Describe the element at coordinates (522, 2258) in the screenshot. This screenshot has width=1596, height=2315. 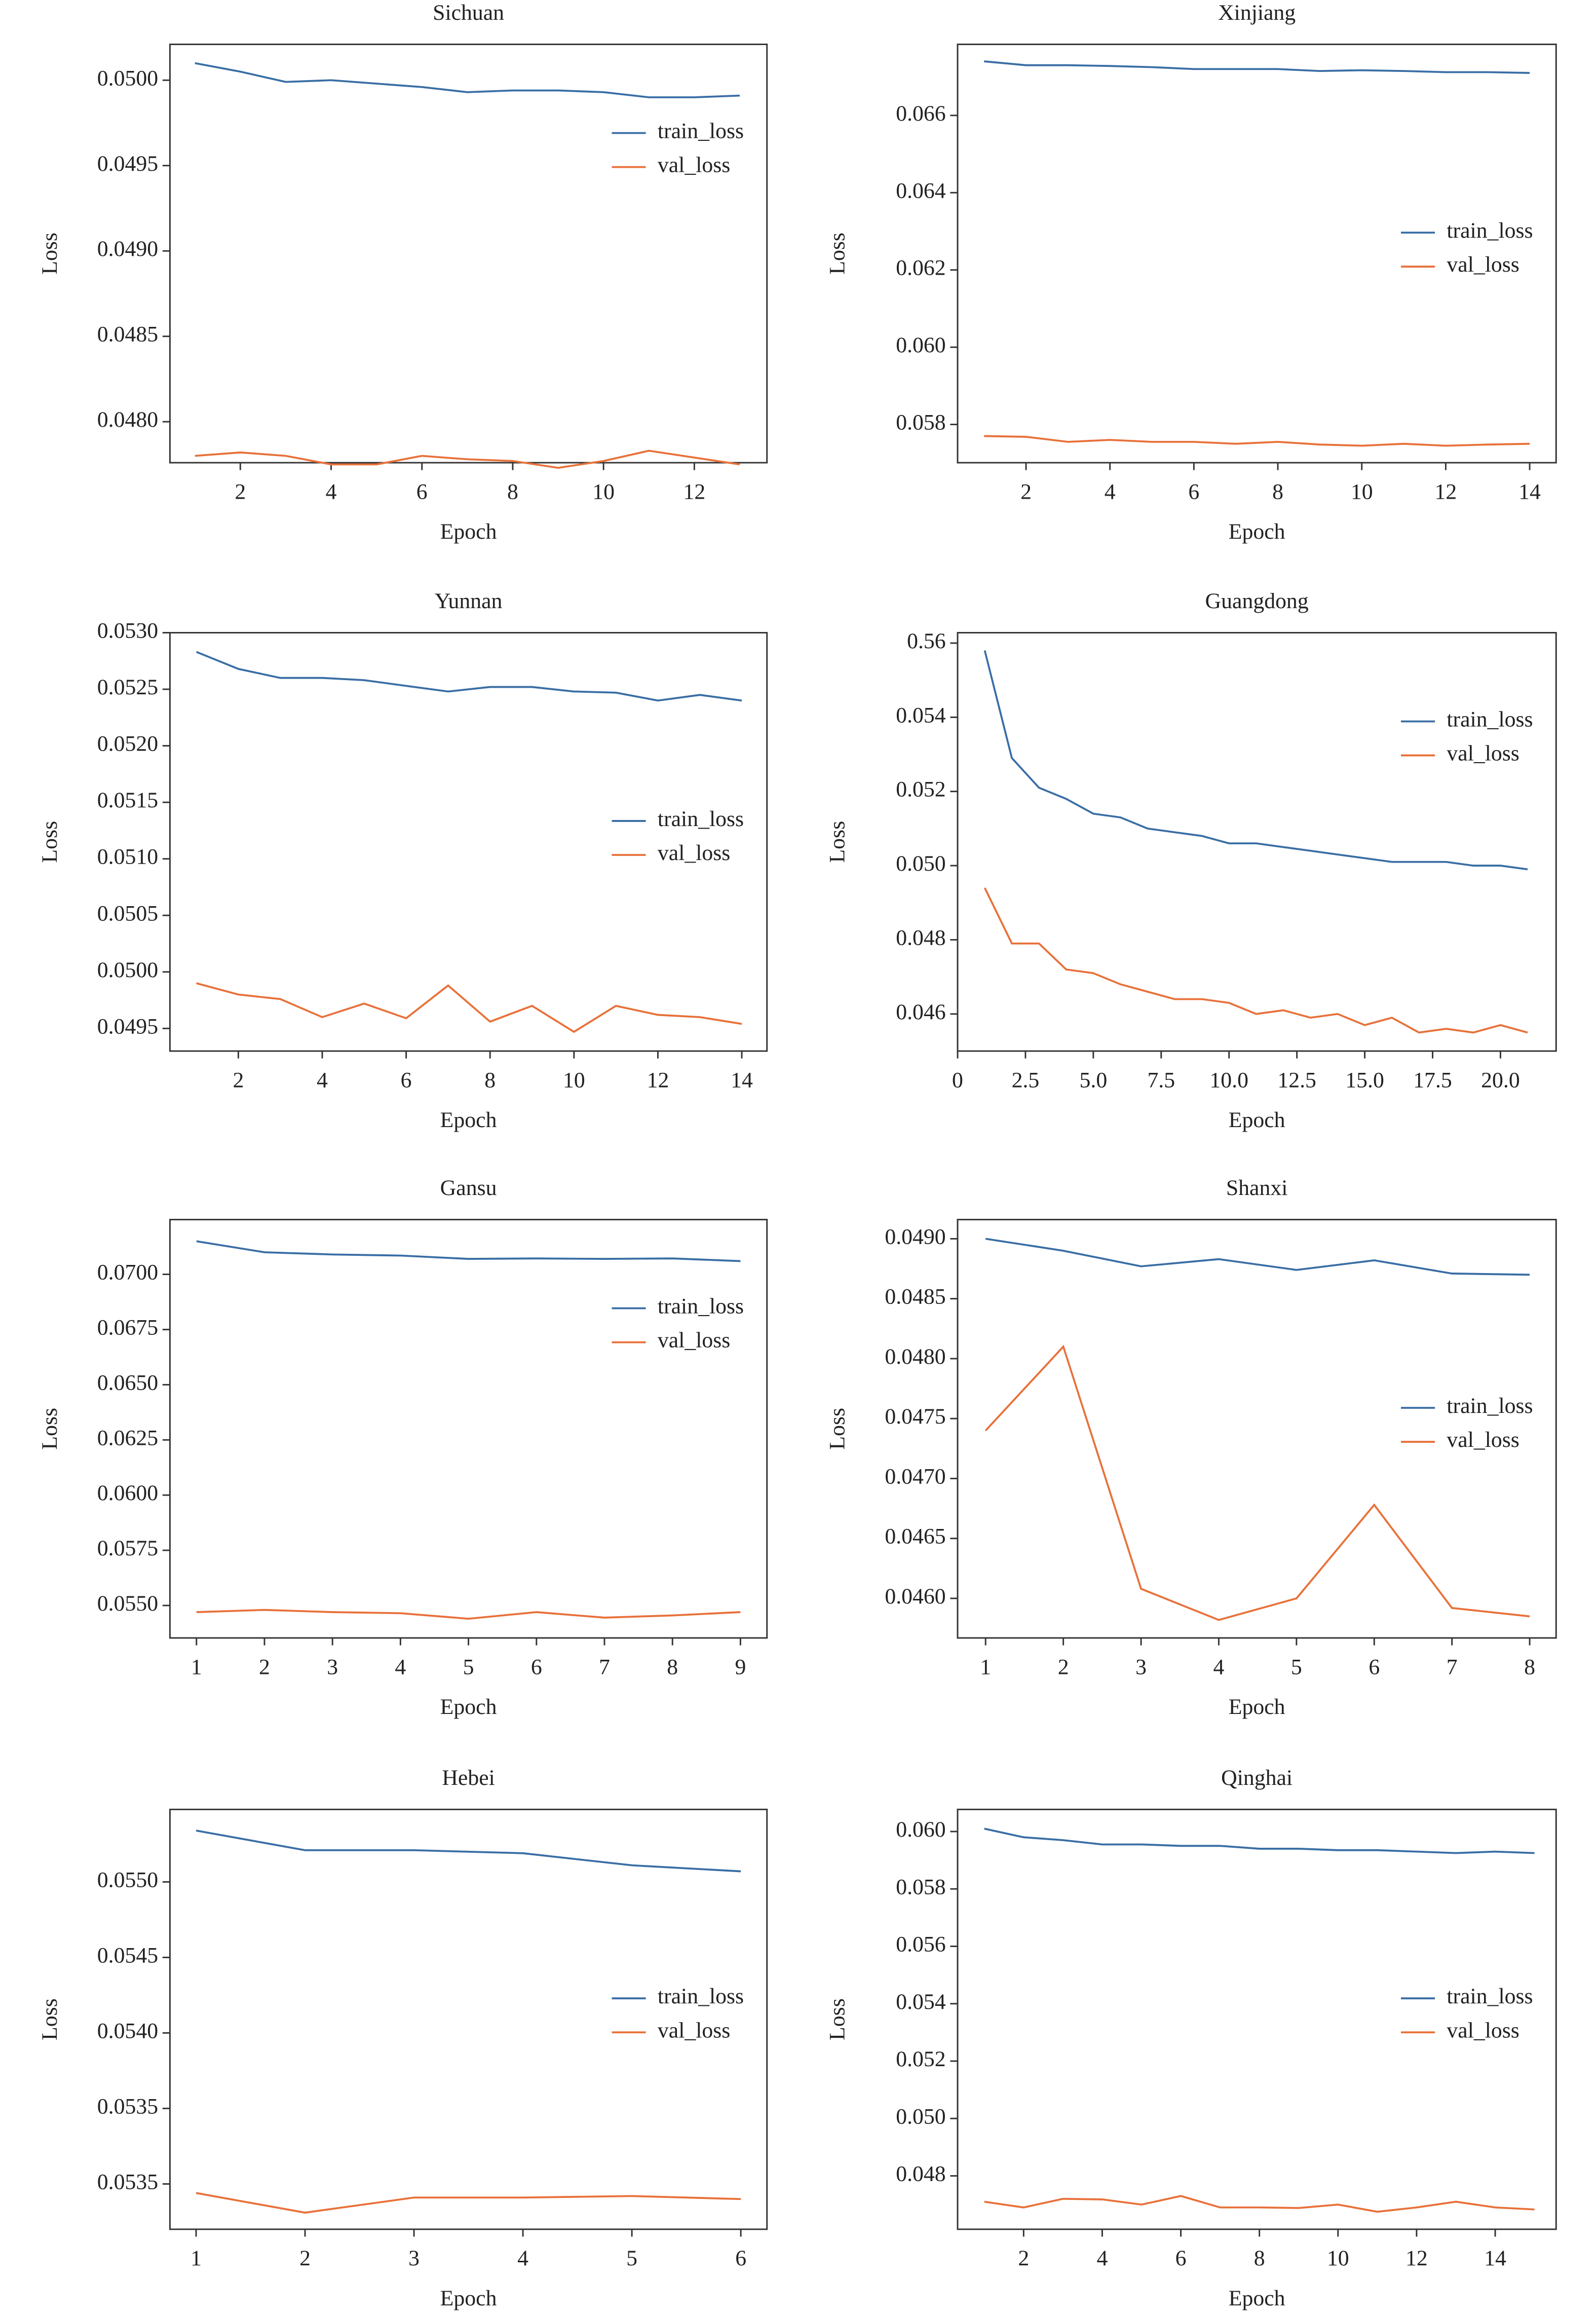
I see `x-tick-label: 4` at that location.